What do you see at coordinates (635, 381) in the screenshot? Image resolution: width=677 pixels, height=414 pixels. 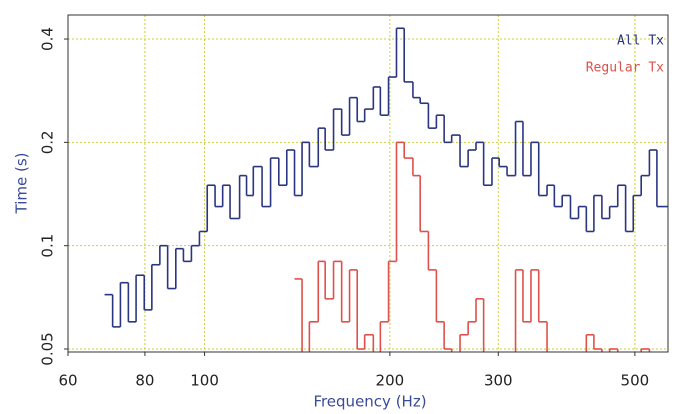 I see `x-tick-label: 500` at bounding box center [635, 381].